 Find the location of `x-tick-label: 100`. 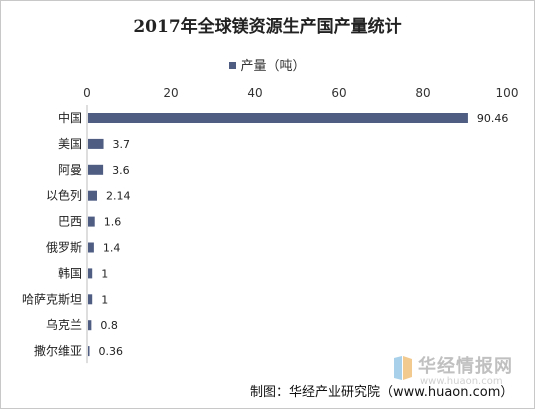

x-tick-label: 100 is located at coordinates (507, 93).